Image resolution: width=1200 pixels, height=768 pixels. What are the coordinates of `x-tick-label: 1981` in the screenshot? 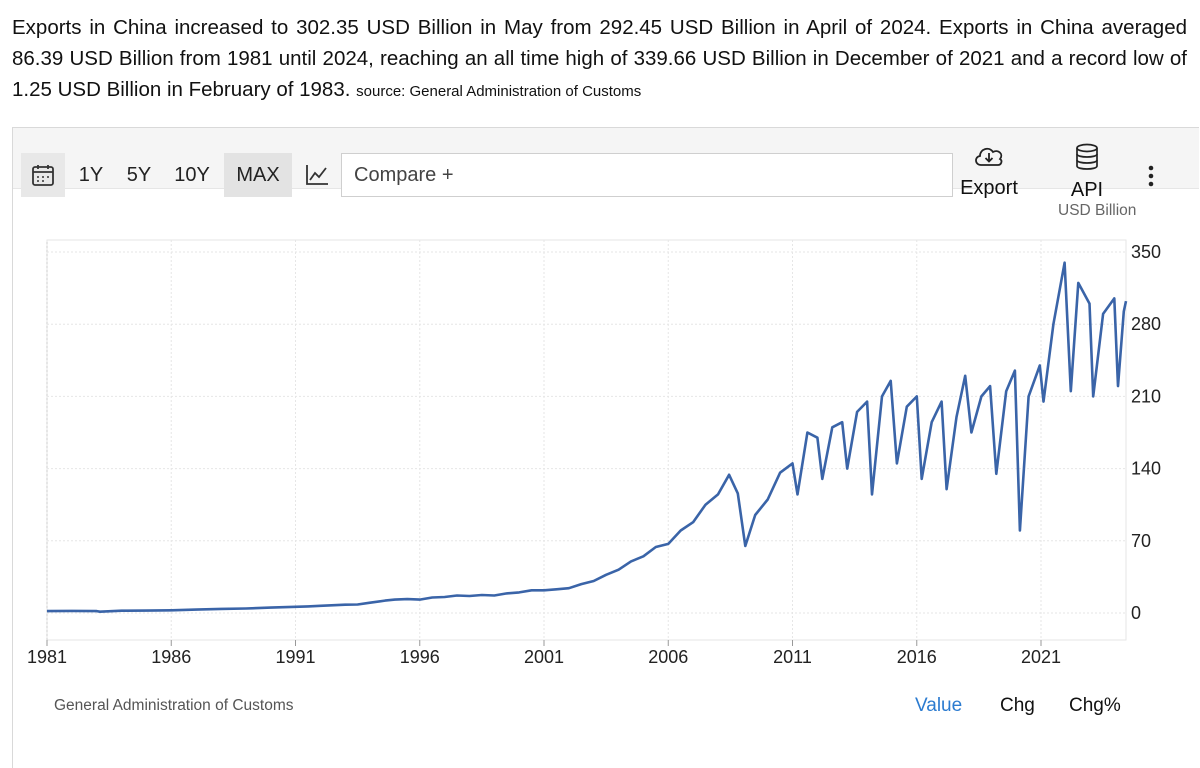 It's located at (47, 657).